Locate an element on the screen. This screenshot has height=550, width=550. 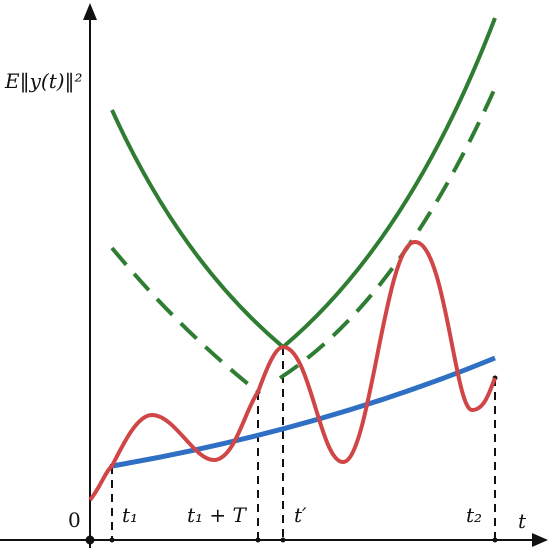
y-arrow is located at coordinates (90, 11).